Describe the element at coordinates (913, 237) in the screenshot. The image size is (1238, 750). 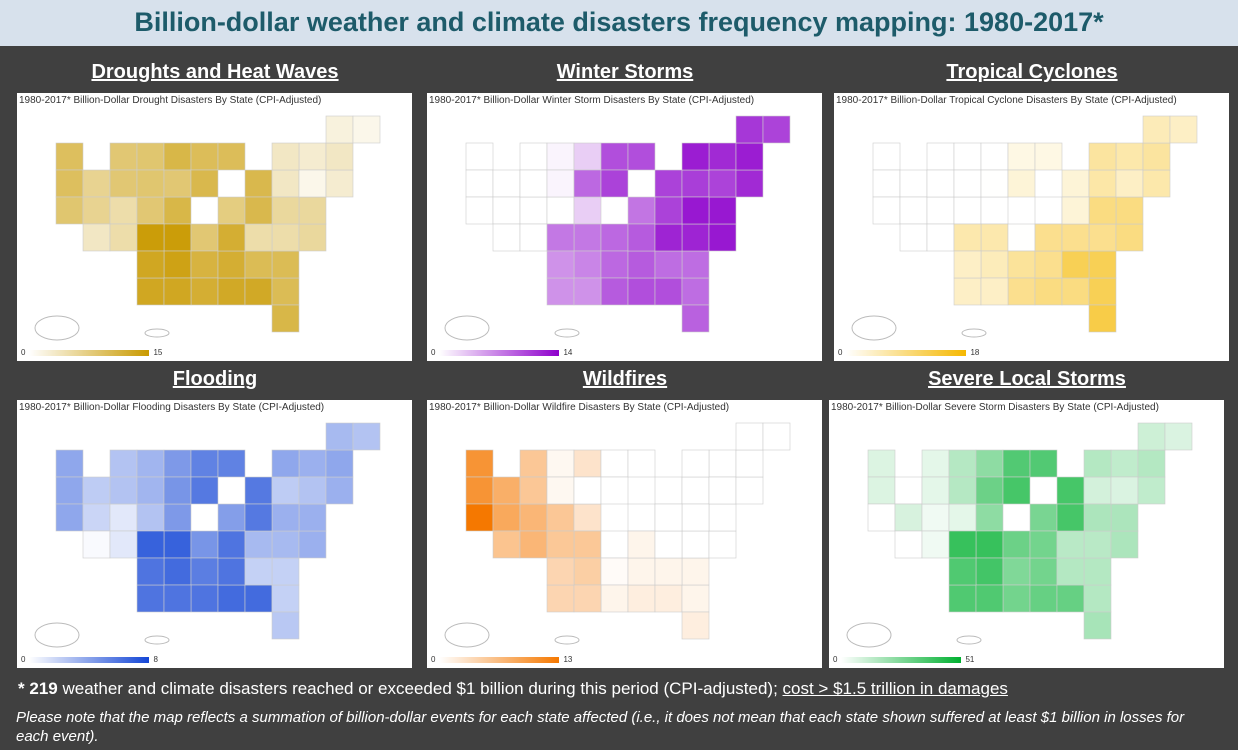
I see `state-az` at that location.